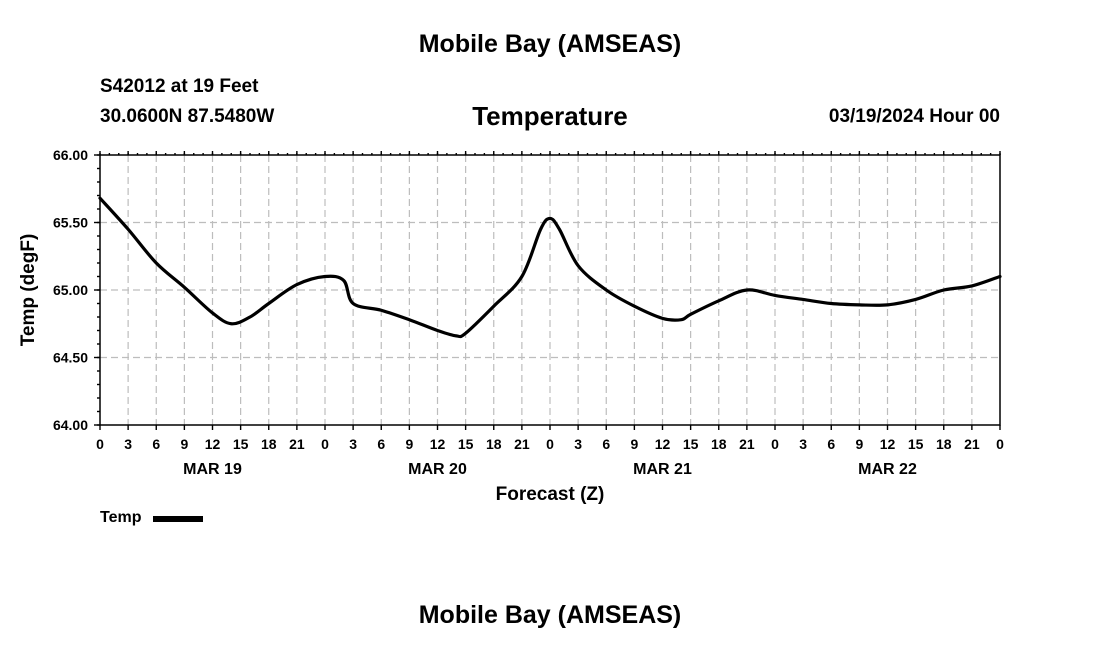 This screenshot has height=650, width=1100. What do you see at coordinates (212, 469) in the screenshot?
I see `date-label: MAR 19` at bounding box center [212, 469].